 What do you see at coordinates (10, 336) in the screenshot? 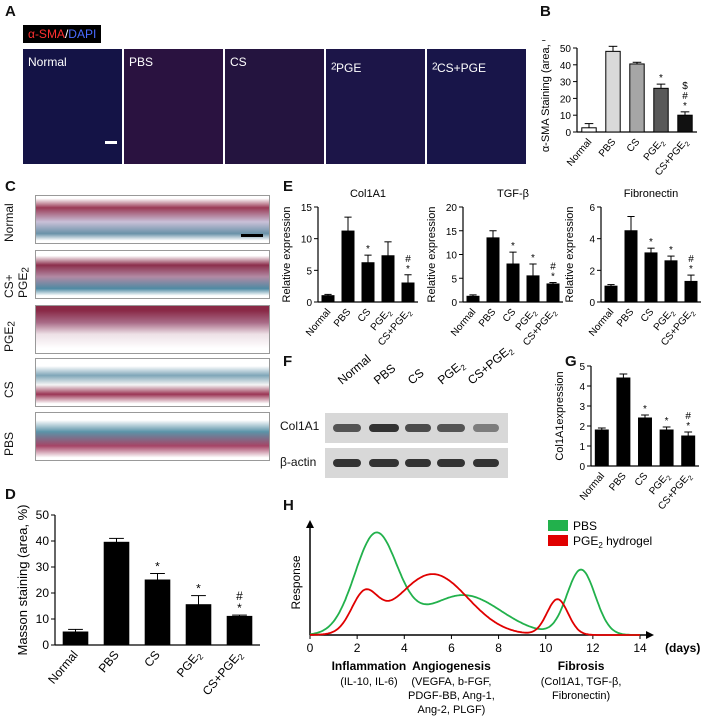
I see `histo-row-label: PGE2` at bounding box center [10, 336].